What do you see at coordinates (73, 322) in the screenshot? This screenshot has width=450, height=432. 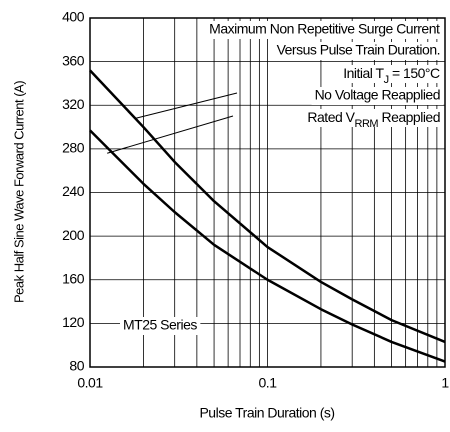 I see `y-tick-label: 120` at bounding box center [73, 322].